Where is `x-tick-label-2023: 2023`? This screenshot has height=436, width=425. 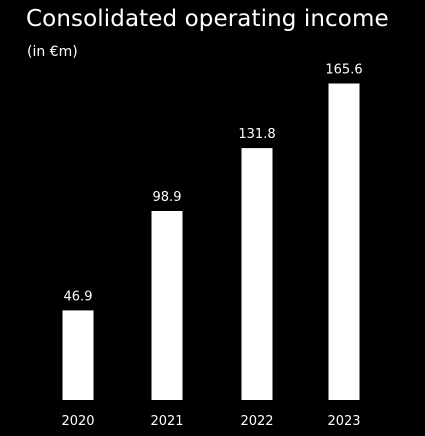 x-tick-label-2023: 2023 is located at coordinates (343, 421).